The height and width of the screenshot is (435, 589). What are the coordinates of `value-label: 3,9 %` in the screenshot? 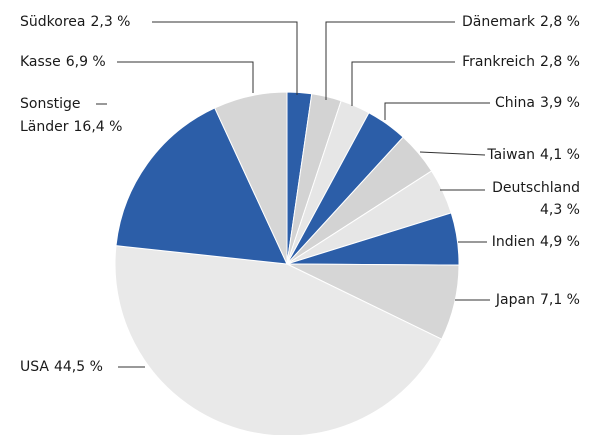 It's located at (560, 103).